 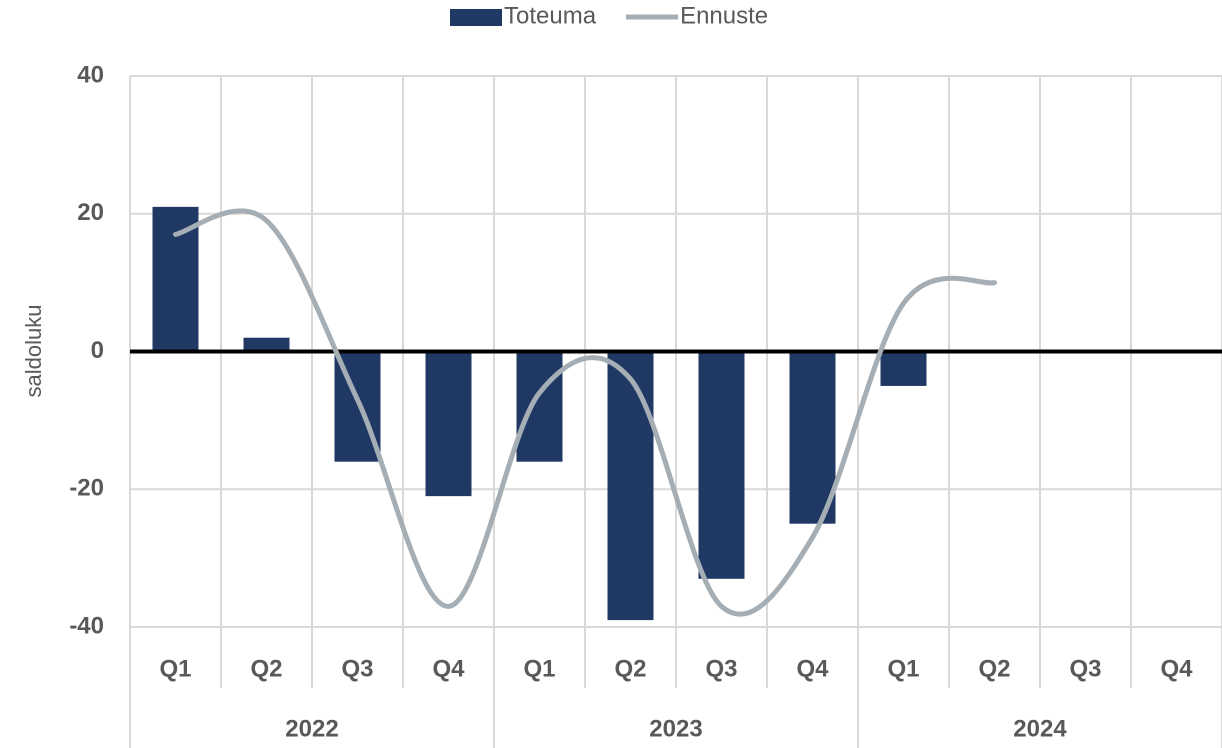 What do you see at coordinates (675, 728) in the screenshot?
I see `group-label: 2023` at bounding box center [675, 728].